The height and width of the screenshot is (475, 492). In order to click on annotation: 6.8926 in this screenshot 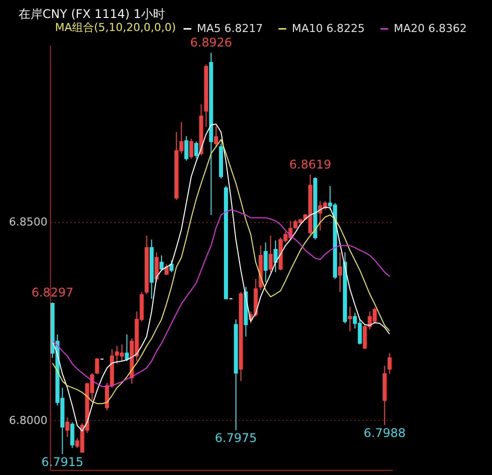, I will do `click(211, 43)`.